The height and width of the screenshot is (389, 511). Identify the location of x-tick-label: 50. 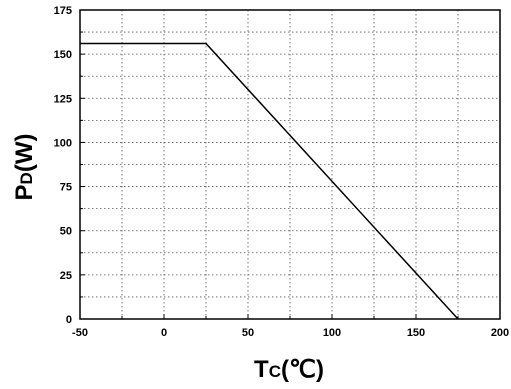
(248, 333).